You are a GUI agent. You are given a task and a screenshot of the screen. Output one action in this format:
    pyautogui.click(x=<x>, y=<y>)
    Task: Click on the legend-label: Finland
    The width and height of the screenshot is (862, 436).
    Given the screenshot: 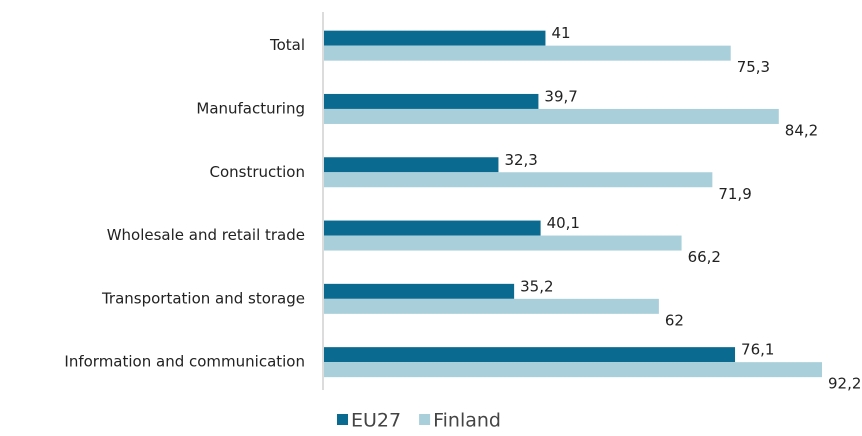 What is the action you would take?
    pyautogui.click(x=467, y=421)
    